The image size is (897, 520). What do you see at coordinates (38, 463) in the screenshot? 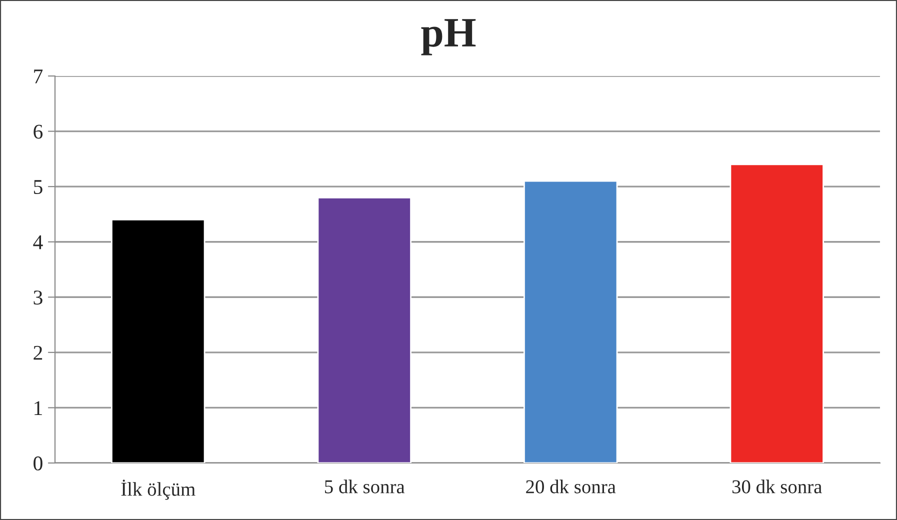
I see `y-tick-label: 0` at bounding box center [38, 463].